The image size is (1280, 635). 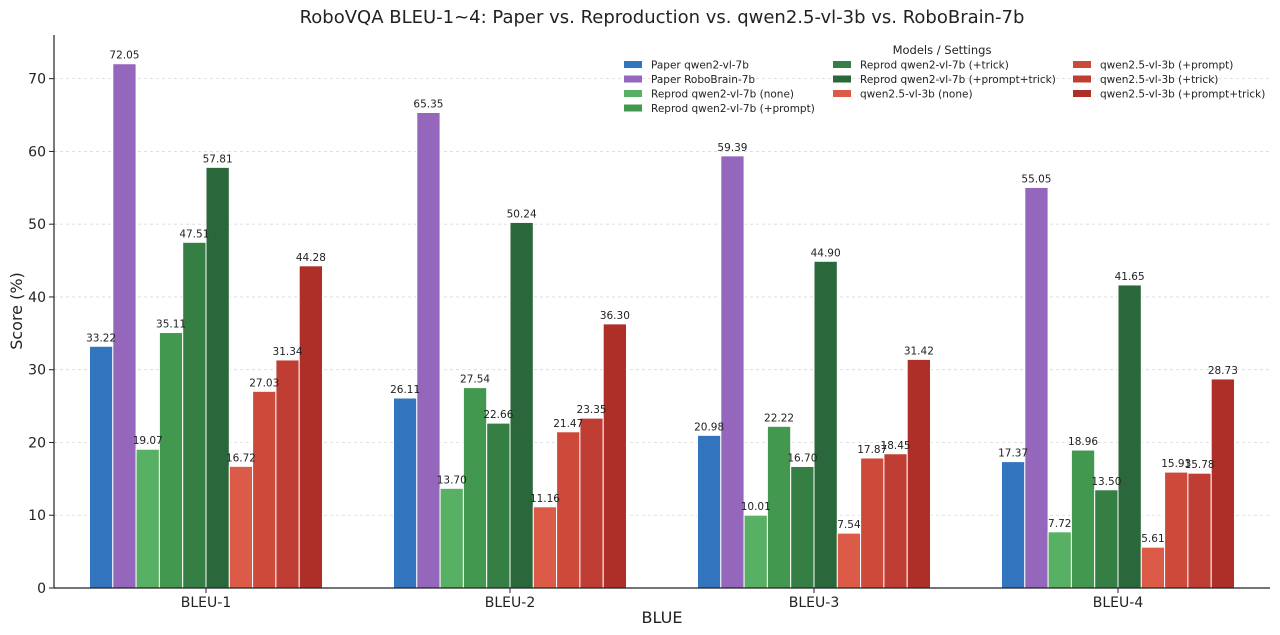 I want to click on x-tick-label: BLEU-2, so click(x=510, y=603).